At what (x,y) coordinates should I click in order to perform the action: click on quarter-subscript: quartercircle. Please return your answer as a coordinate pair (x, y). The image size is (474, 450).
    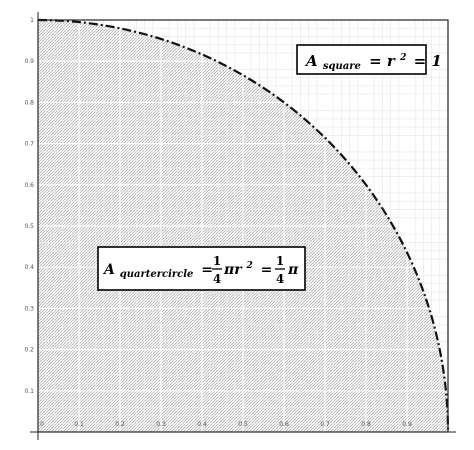
    Looking at the image, I should click on (157, 274).